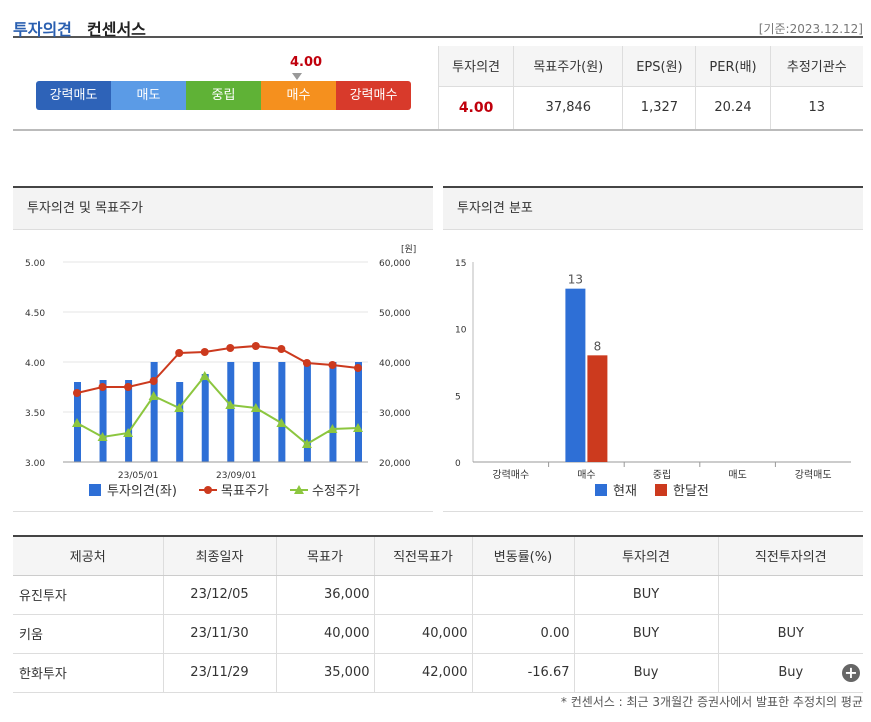 The height and width of the screenshot is (722, 871). I want to click on summary-count: 13, so click(816, 108).